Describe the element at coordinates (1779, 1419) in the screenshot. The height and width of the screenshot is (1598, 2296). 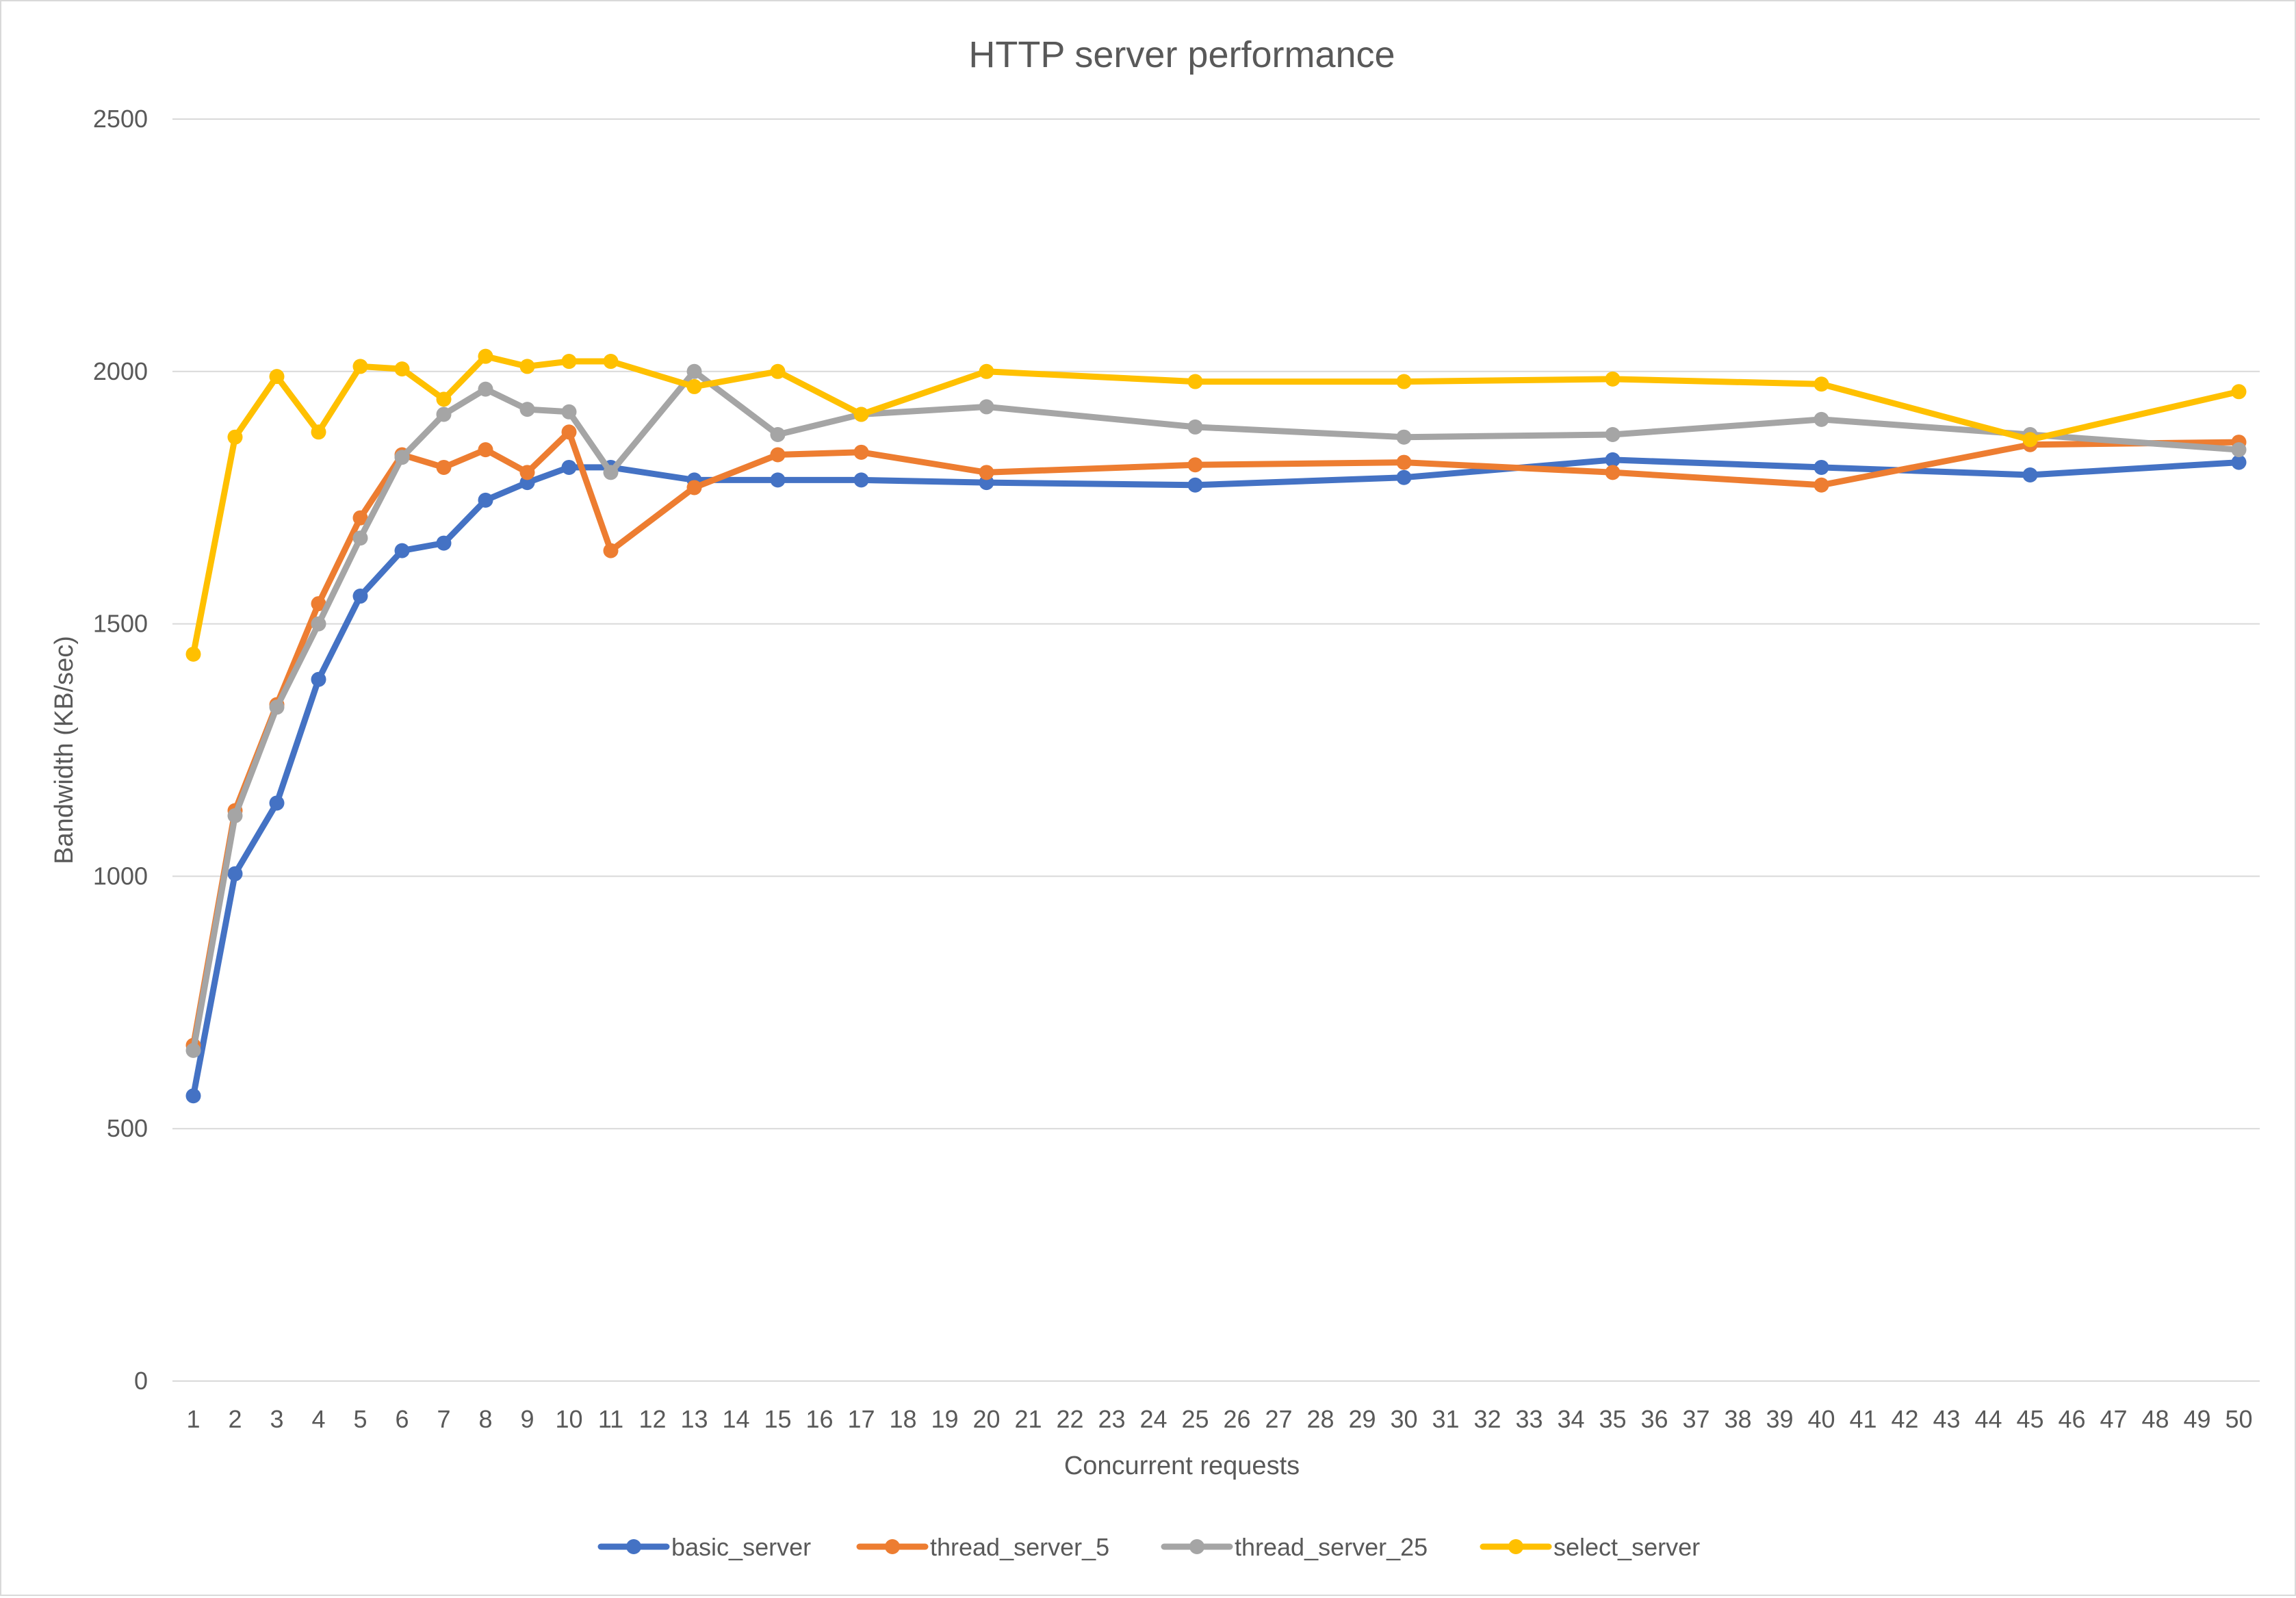
I see `x-tick-label: 39` at that location.